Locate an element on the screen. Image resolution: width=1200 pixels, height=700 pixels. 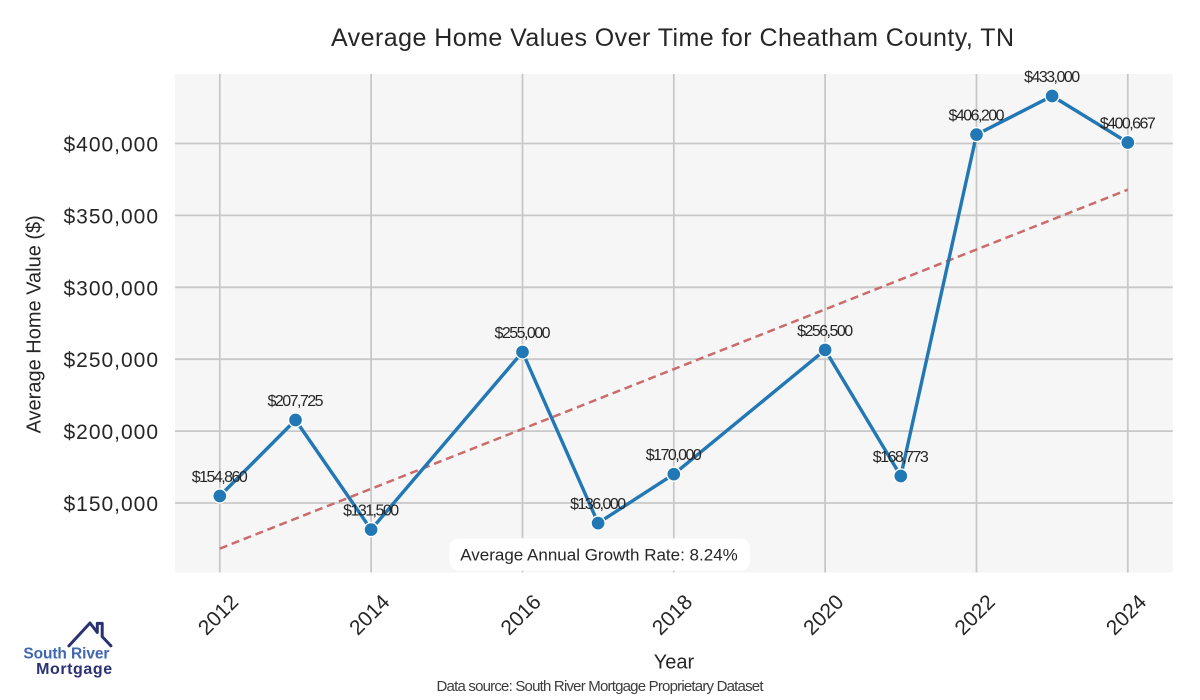
svg-text: $400,000 is located at coordinates (111, 145).